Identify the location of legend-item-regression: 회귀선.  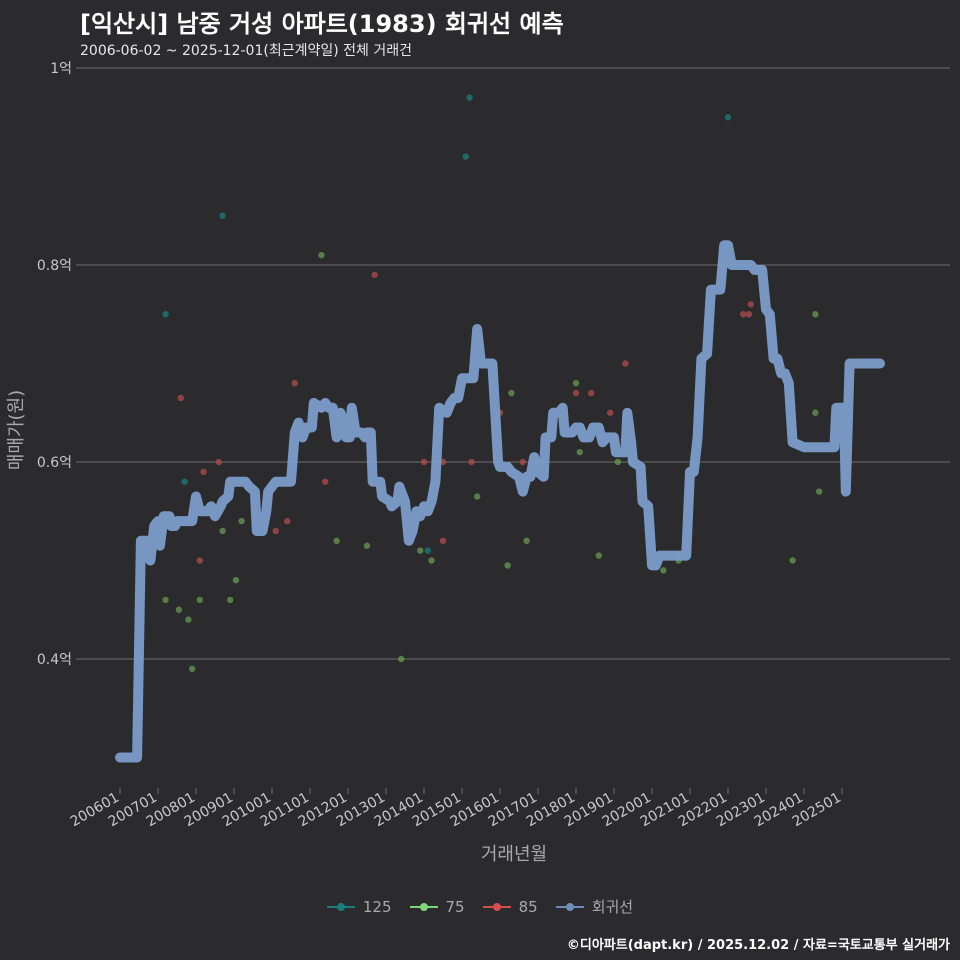
(594, 906).